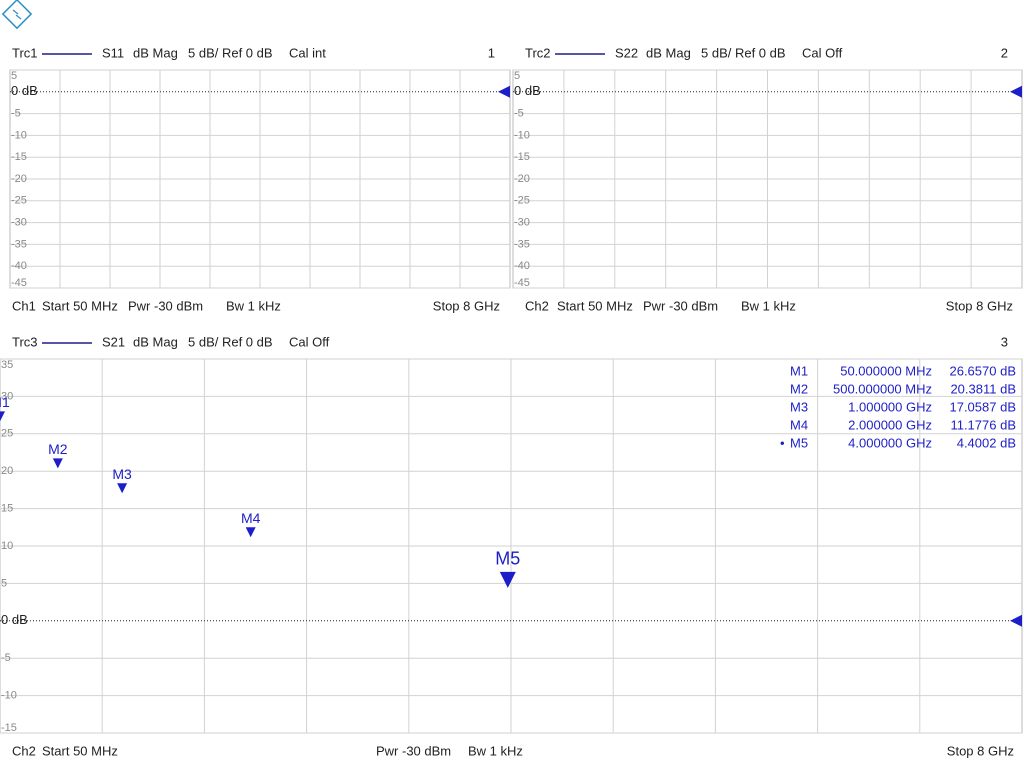 The height and width of the screenshot is (768, 1024). What do you see at coordinates (626, 52) in the screenshot?
I see `header-param: S22` at bounding box center [626, 52].